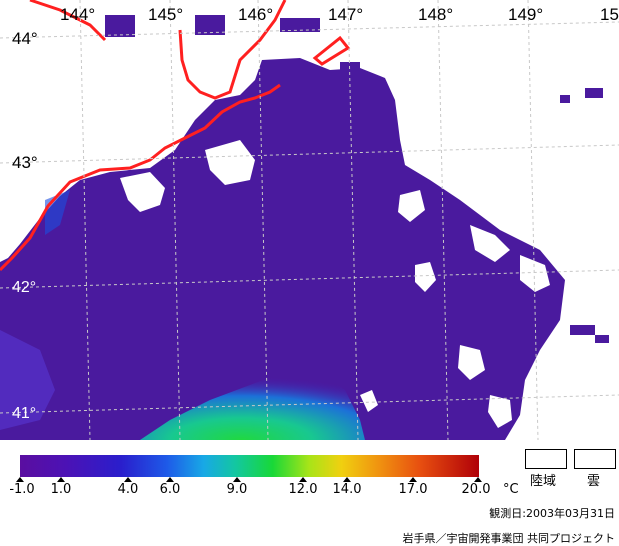 The image size is (619, 546). I want to click on lon-label: 148°, so click(435, 14).